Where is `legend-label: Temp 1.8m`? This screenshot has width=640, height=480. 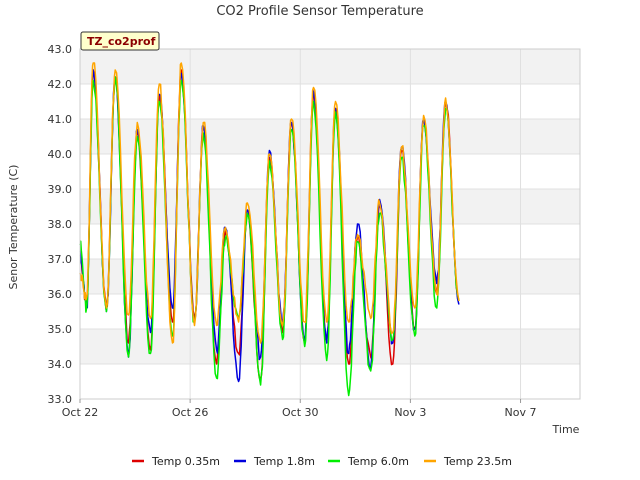 legend-label: Temp 1.8m is located at coordinates (284, 461).